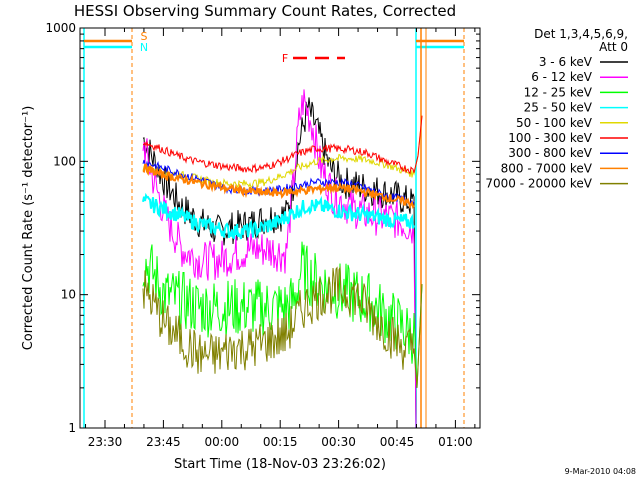  What do you see at coordinates (566, 62) in the screenshot?
I see `legend-label: 3 - 6 keV` at bounding box center [566, 62].